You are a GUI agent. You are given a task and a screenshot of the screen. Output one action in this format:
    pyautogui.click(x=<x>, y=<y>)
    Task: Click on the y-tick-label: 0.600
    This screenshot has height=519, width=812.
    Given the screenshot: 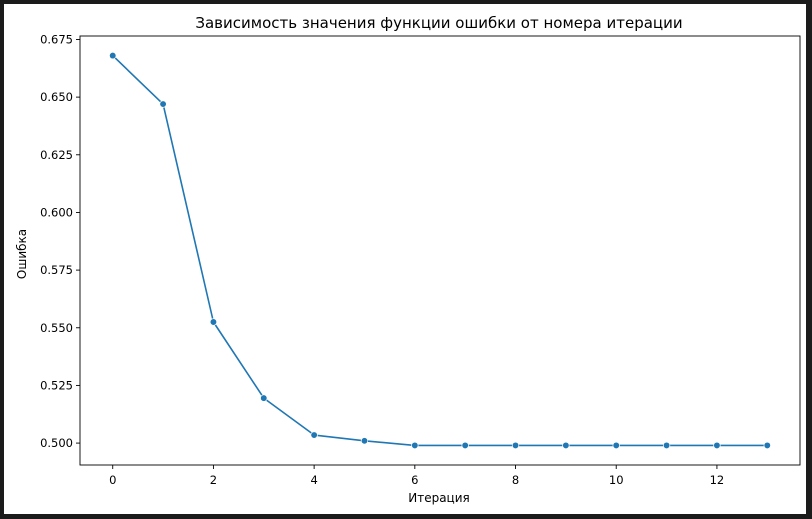 What is the action you would take?
    pyautogui.click(x=56, y=212)
    